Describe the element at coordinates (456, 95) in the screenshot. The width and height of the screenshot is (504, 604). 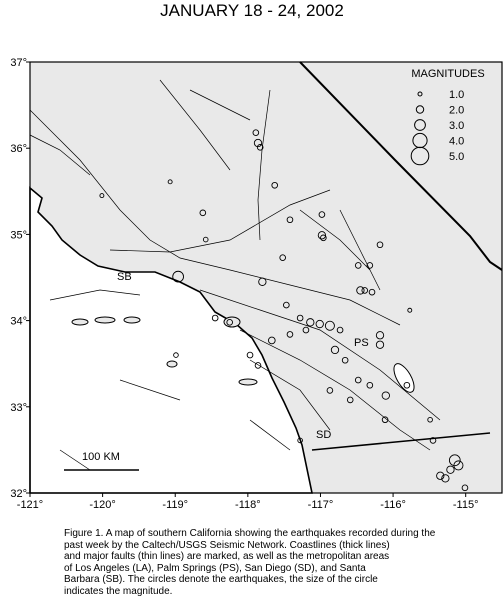
I see `legend-label: 1.0` at that location.